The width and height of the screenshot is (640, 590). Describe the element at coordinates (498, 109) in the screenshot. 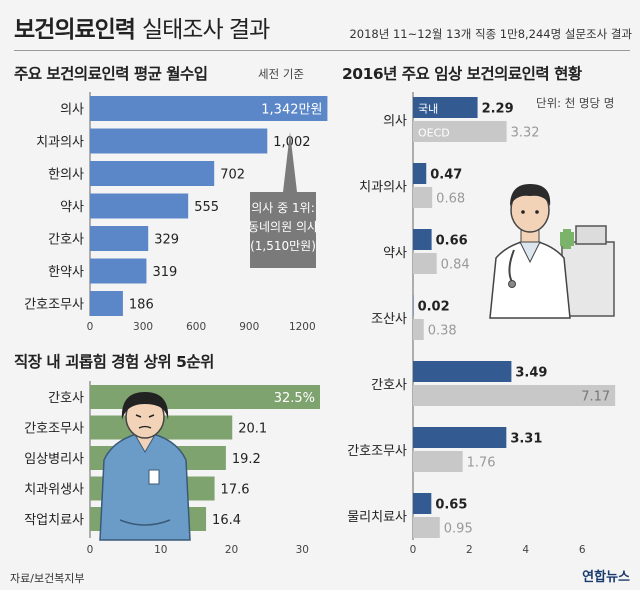

I see `staffing-value-domestic: 2.29` at that location.